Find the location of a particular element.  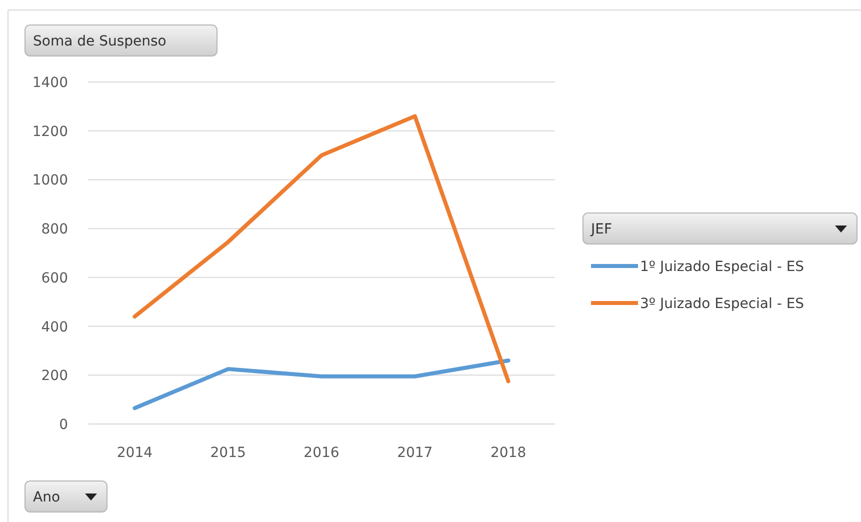

legend-label: 1º Juizado Especial - ES is located at coordinates (722, 267).